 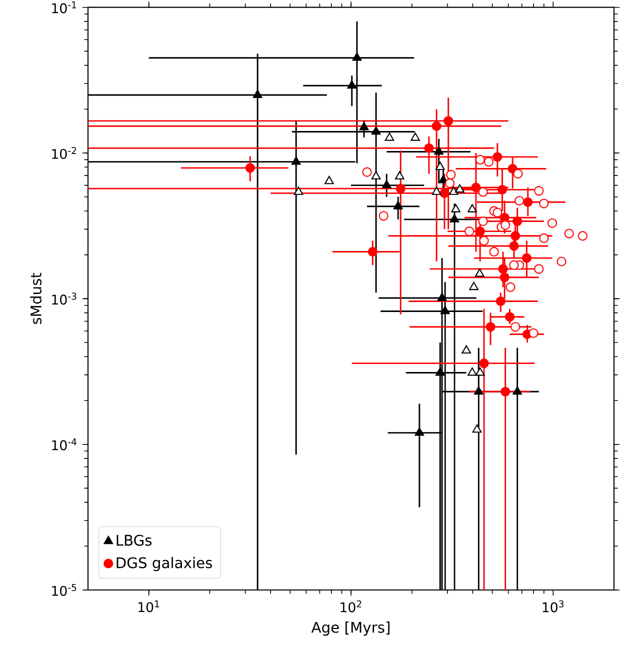 What do you see at coordinates (64, 298) in the screenshot?
I see `y-tick-label: 10$^{-3}$` at bounding box center [64, 298].